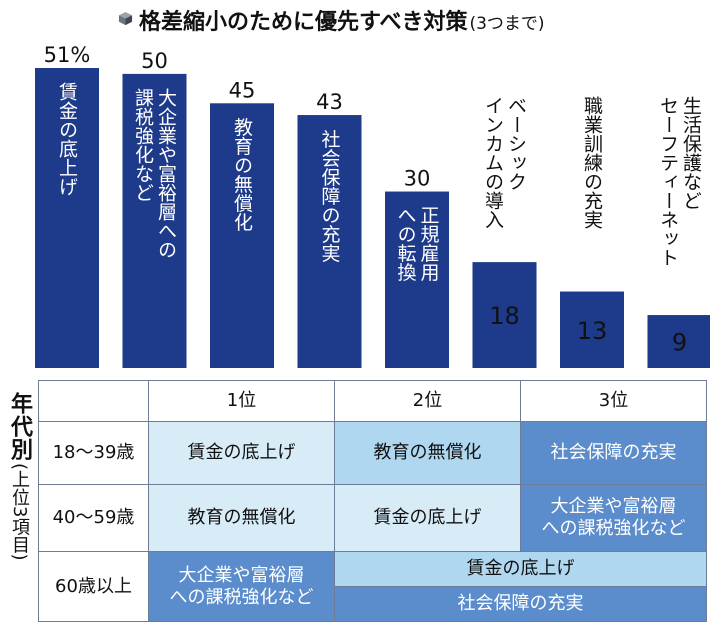  I want to click on side-label-sub: (上位3項目), so click(19, 512).